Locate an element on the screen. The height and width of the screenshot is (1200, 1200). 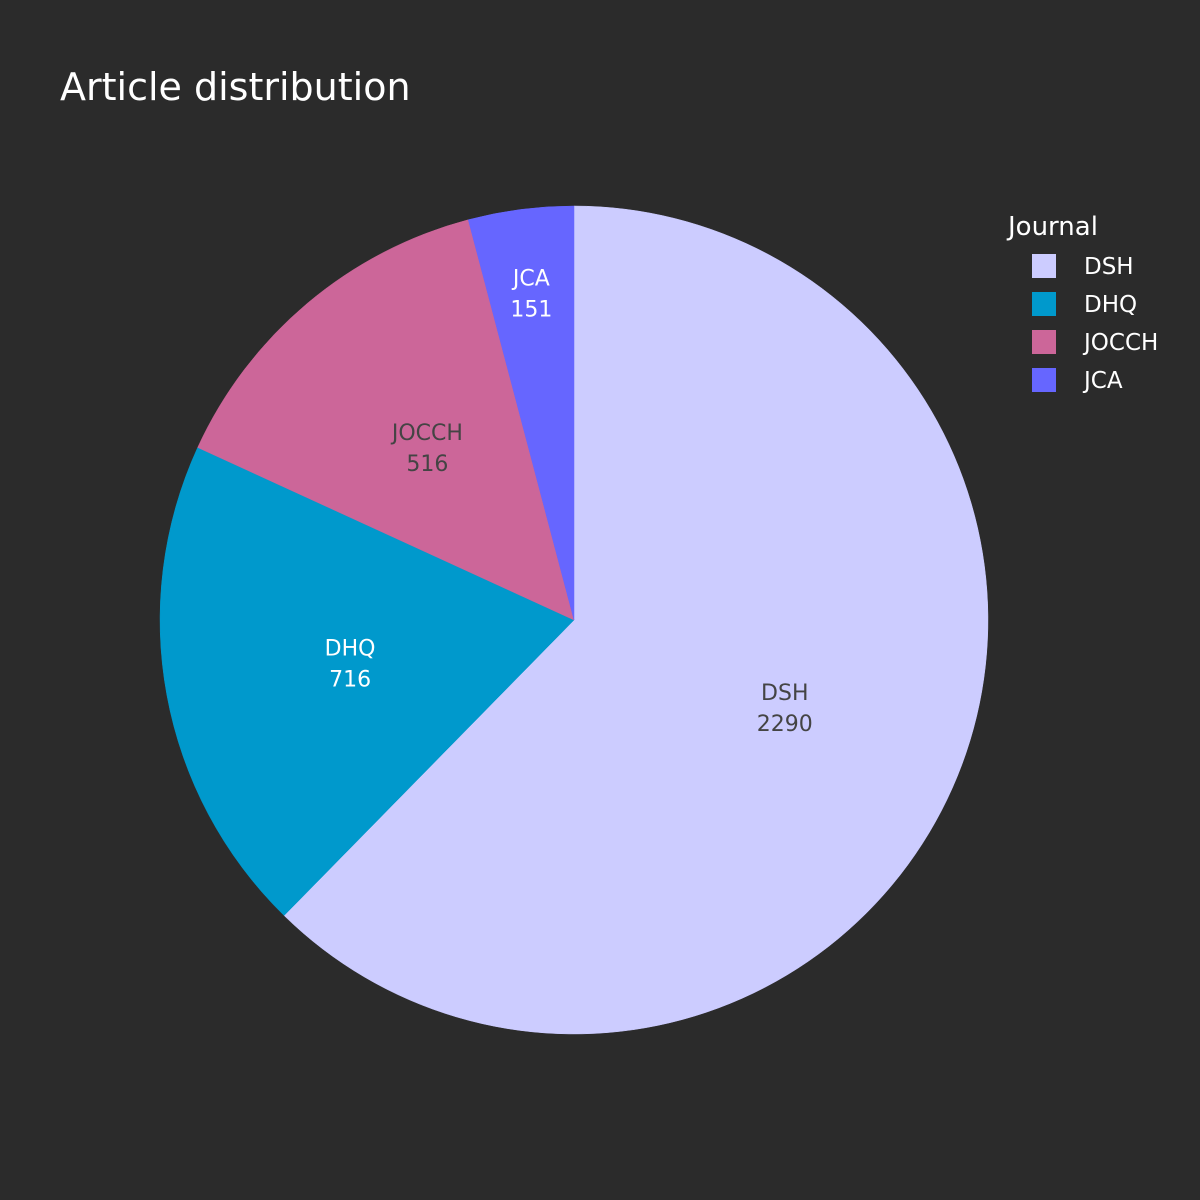
legend-swatch-jocch is located at coordinates (1044, 342).